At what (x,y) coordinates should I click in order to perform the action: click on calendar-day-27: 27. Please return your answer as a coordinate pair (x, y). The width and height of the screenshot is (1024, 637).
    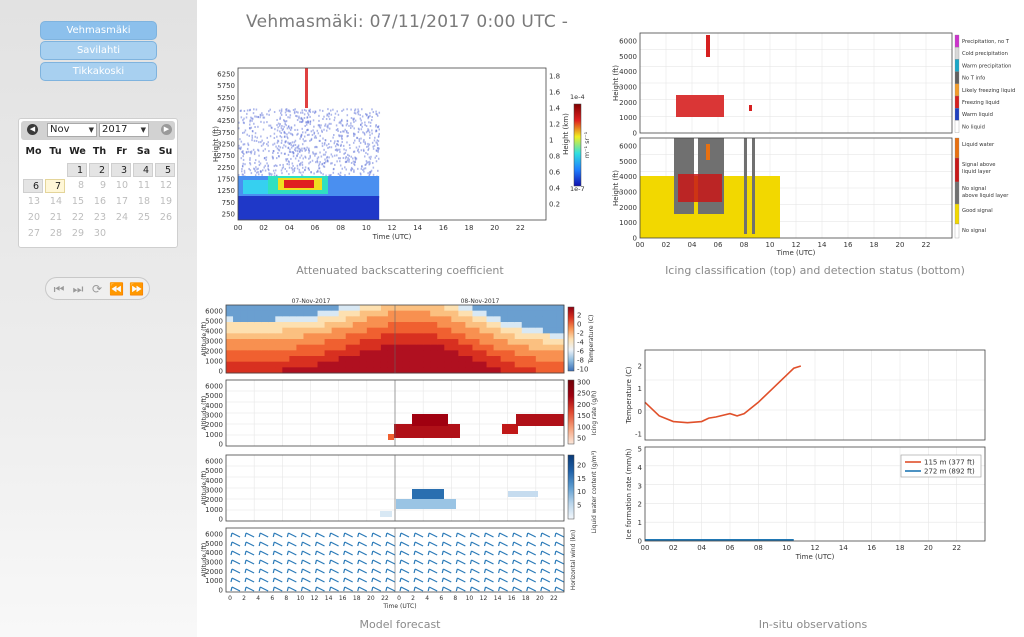
    Looking at the image, I should click on (33, 233).